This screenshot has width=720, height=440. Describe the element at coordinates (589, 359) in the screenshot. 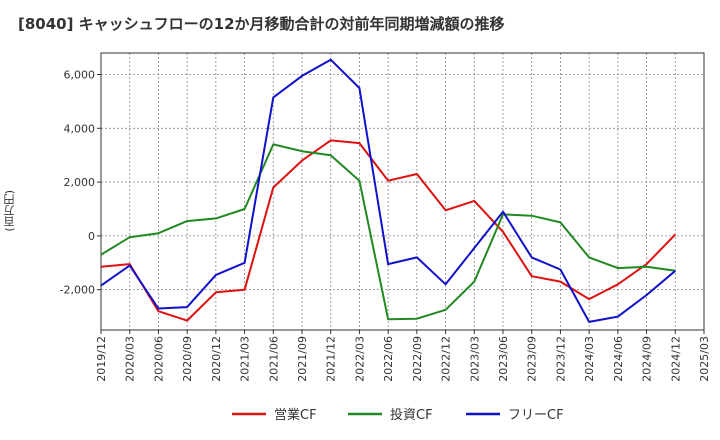

I see `x-tick-label: 2024/03` at that location.